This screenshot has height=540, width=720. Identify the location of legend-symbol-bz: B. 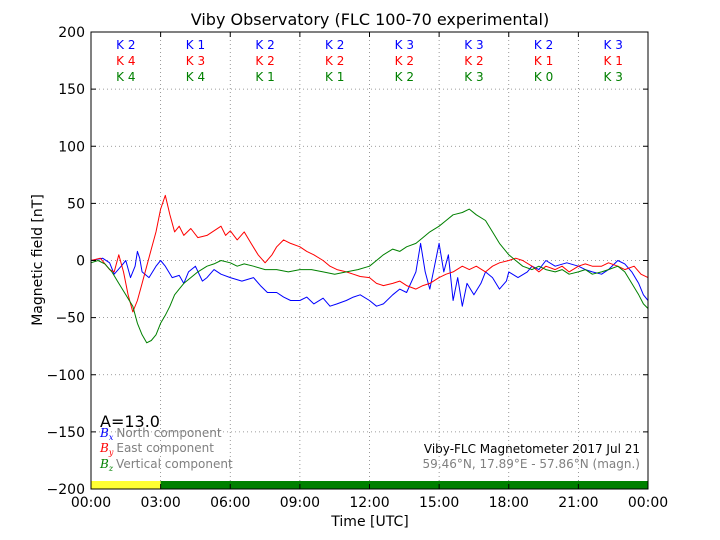
(104, 464).